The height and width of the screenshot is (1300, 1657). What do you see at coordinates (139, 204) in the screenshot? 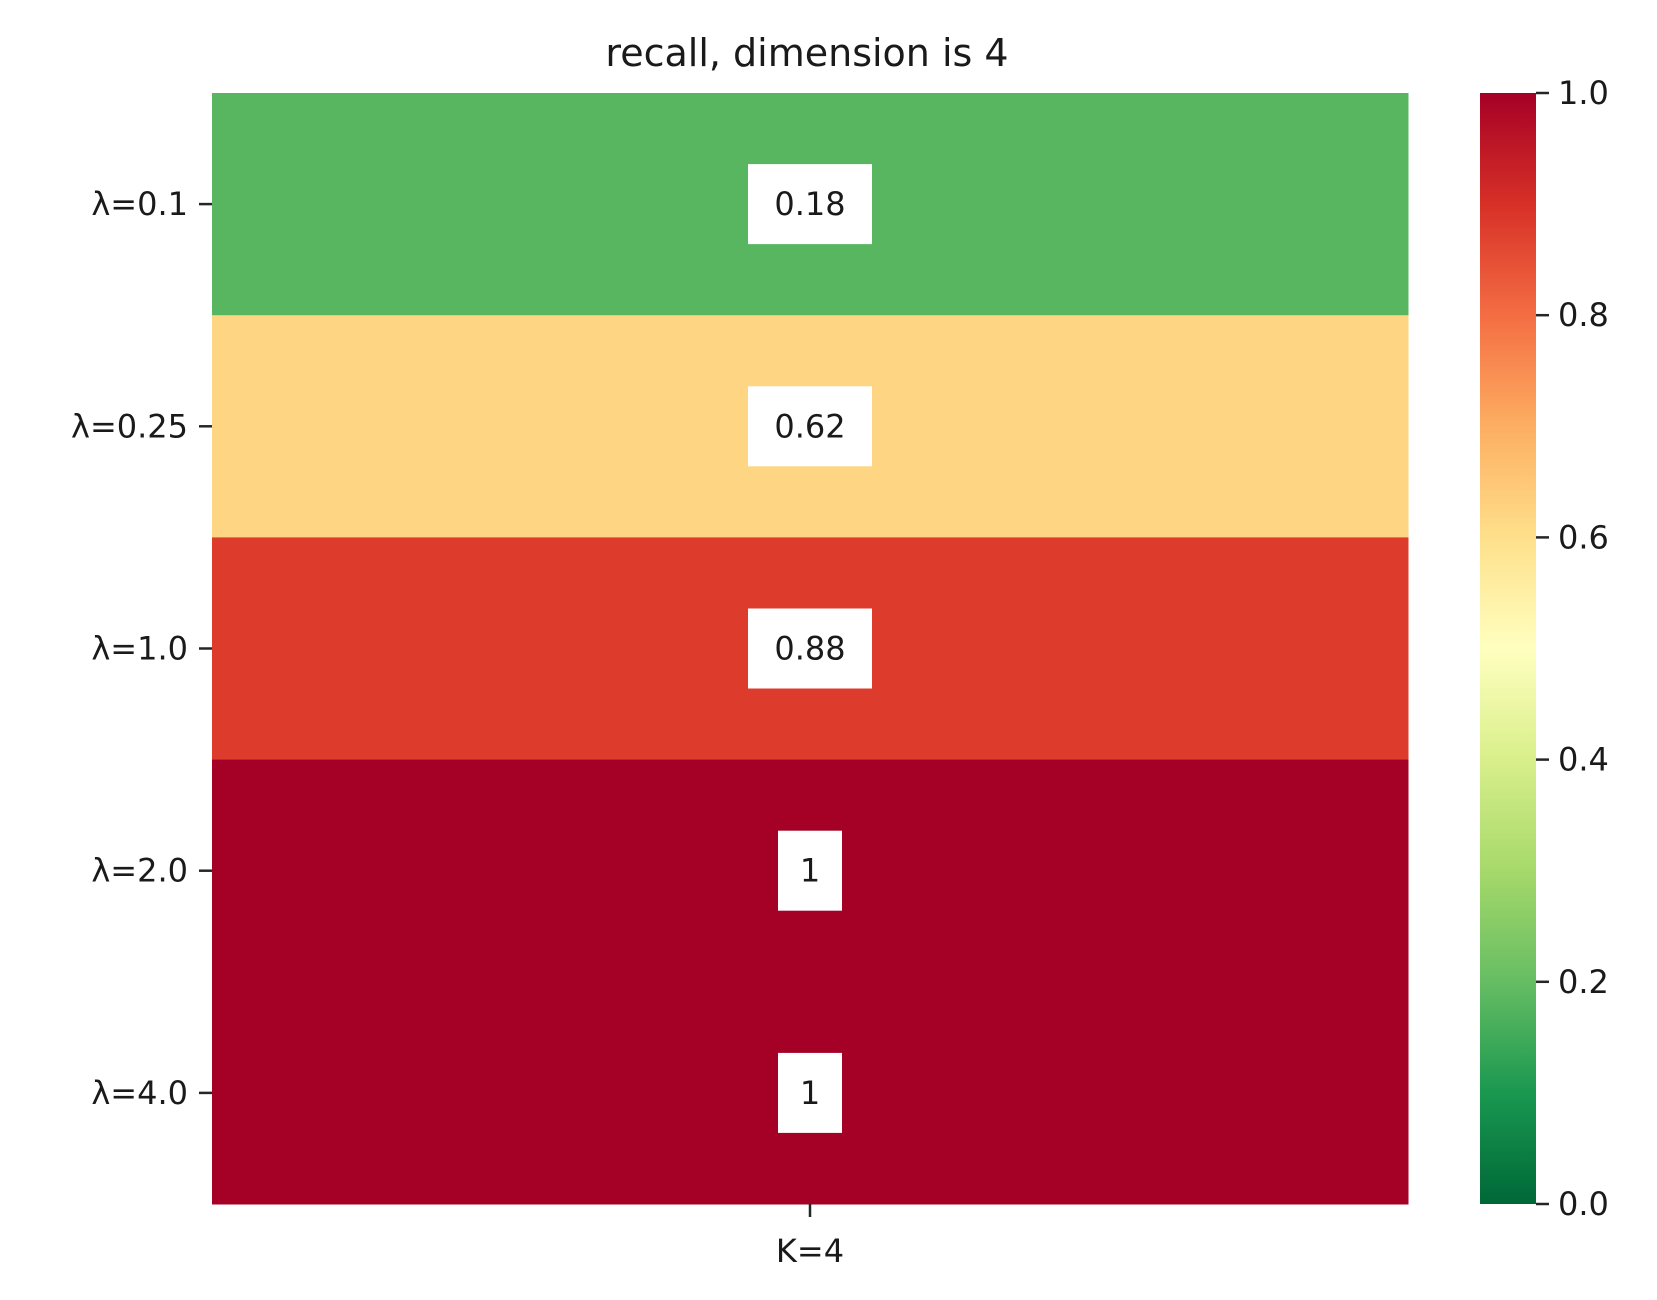
I see `y-tick-label: λ=0.1` at bounding box center [139, 204].